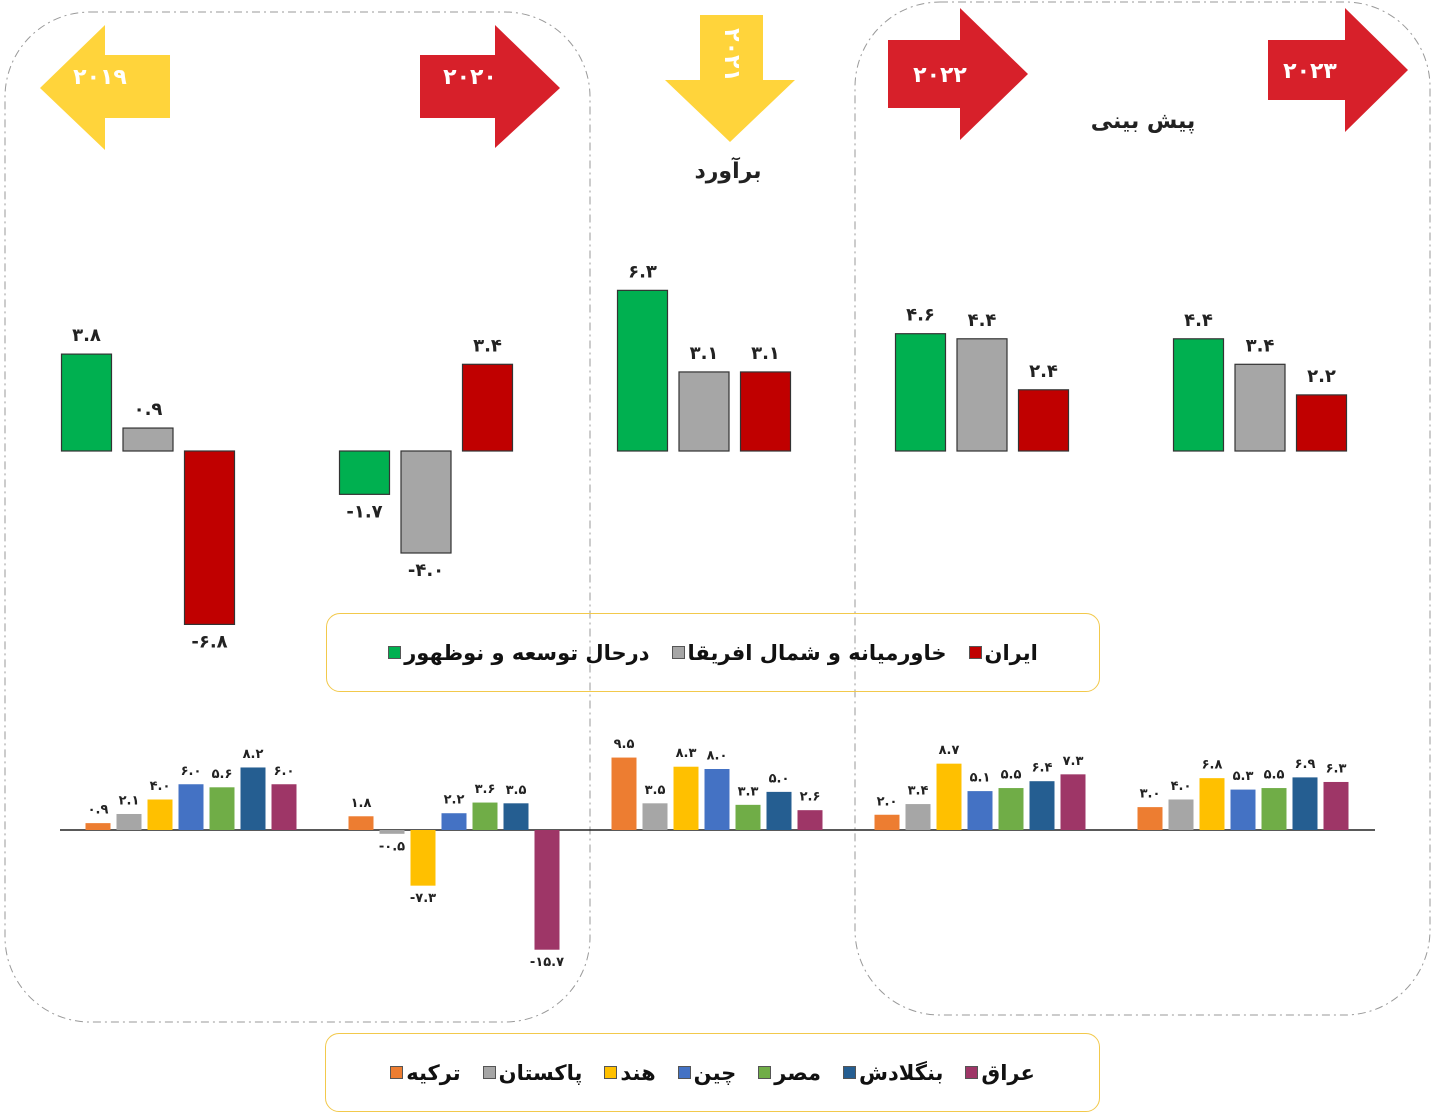 The image size is (1434, 1115). What do you see at coordinates (1008, 1072) in the screenshot?
I see `legend-label: عراق` at bounding box center [1008, 1072].